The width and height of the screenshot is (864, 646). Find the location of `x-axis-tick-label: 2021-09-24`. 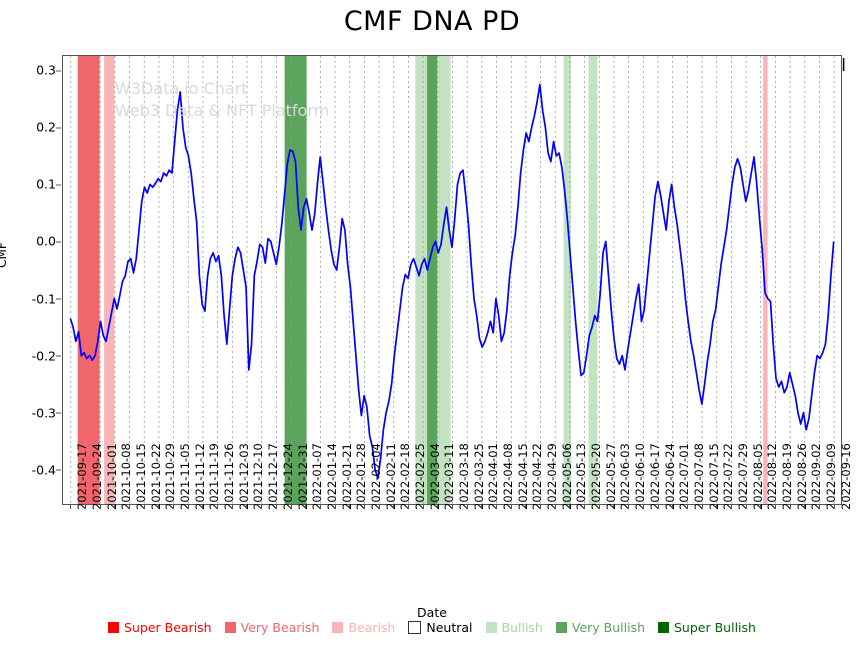

x-axis-tick-label: 2021-09-24 is located at coordinates (97, 476).